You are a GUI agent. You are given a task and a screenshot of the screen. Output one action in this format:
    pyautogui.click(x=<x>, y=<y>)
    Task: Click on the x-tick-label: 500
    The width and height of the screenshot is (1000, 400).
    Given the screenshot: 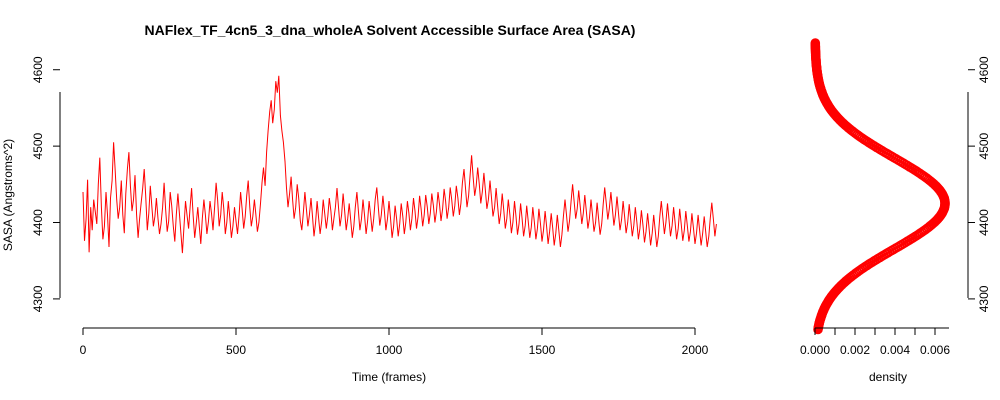 What is the action you would take?
    pyautogui.click(x=236, y=350)
    